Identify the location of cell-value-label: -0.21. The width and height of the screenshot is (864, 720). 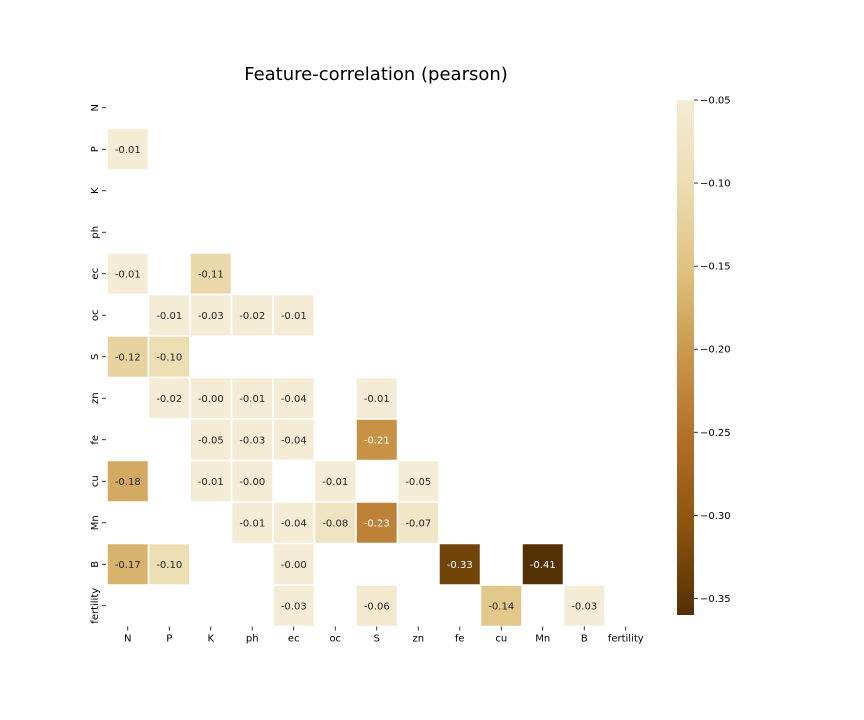
(377, 440).